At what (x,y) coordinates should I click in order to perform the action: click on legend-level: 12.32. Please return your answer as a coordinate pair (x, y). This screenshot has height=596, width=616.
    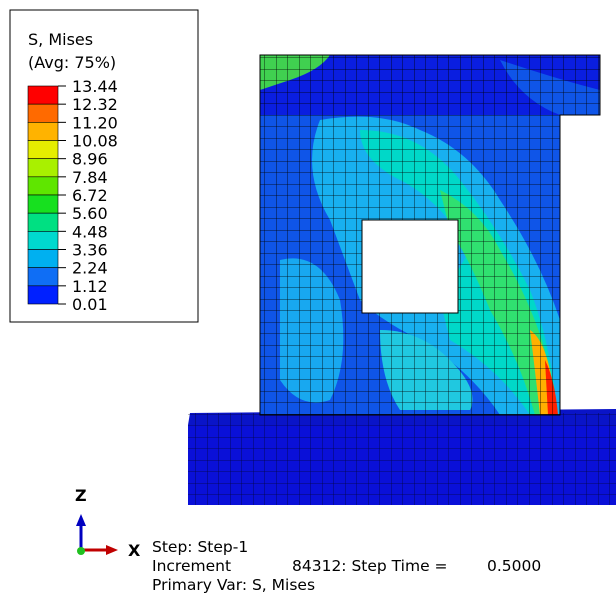
    Looking at the image, I should click on (95, 104).